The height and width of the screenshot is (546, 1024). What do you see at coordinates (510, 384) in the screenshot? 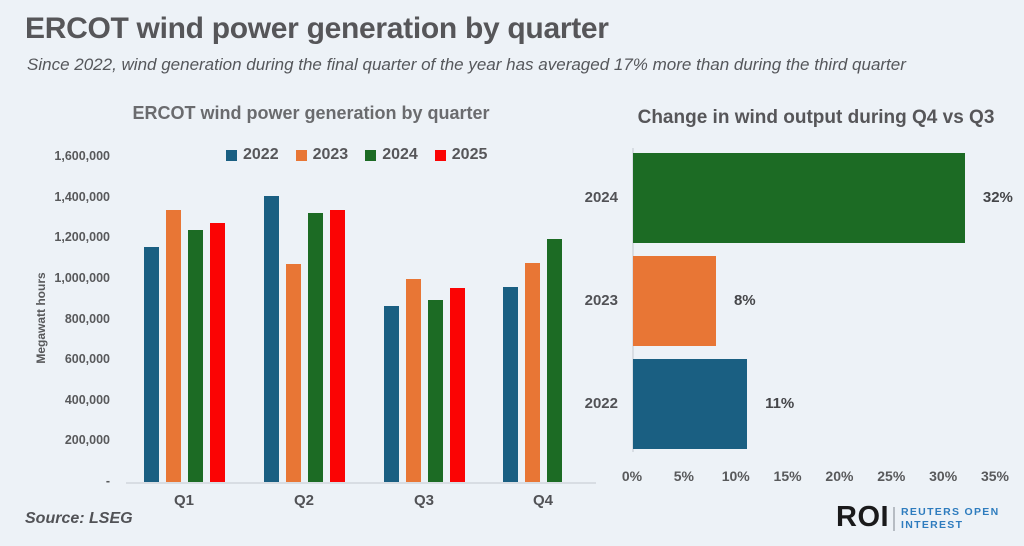
I see `bar-Q4-2022` at bounding box center [510, 384].